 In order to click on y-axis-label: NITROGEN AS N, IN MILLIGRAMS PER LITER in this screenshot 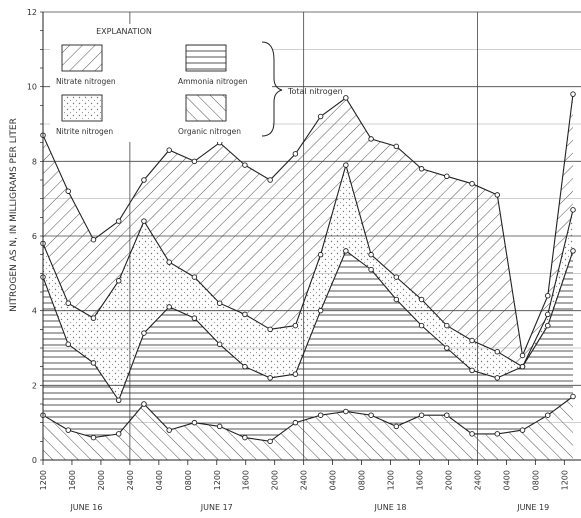, I will do `click(14, 215)`.